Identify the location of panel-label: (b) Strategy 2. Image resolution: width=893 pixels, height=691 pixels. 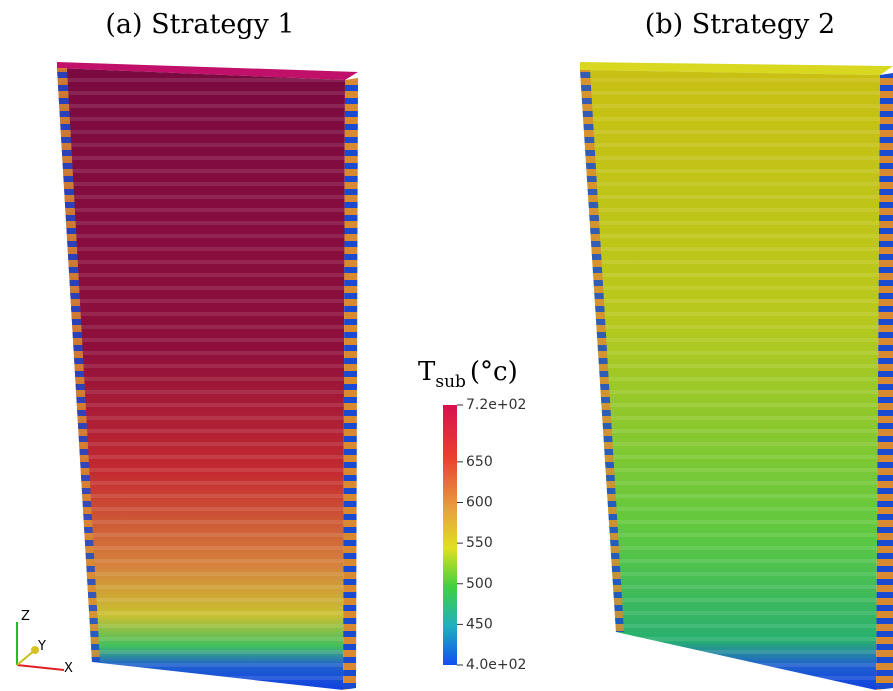
(740, 24).